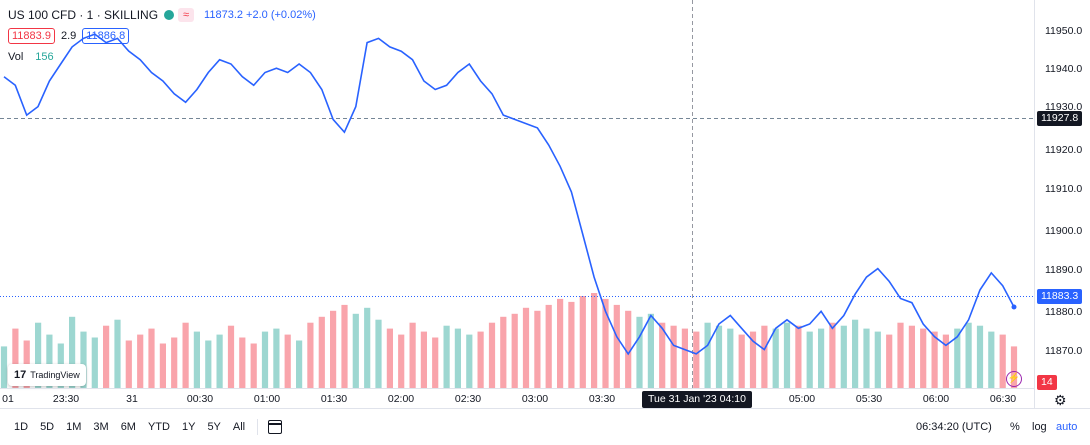  I want to click on percent-toggle: %, so click(1015, 427).